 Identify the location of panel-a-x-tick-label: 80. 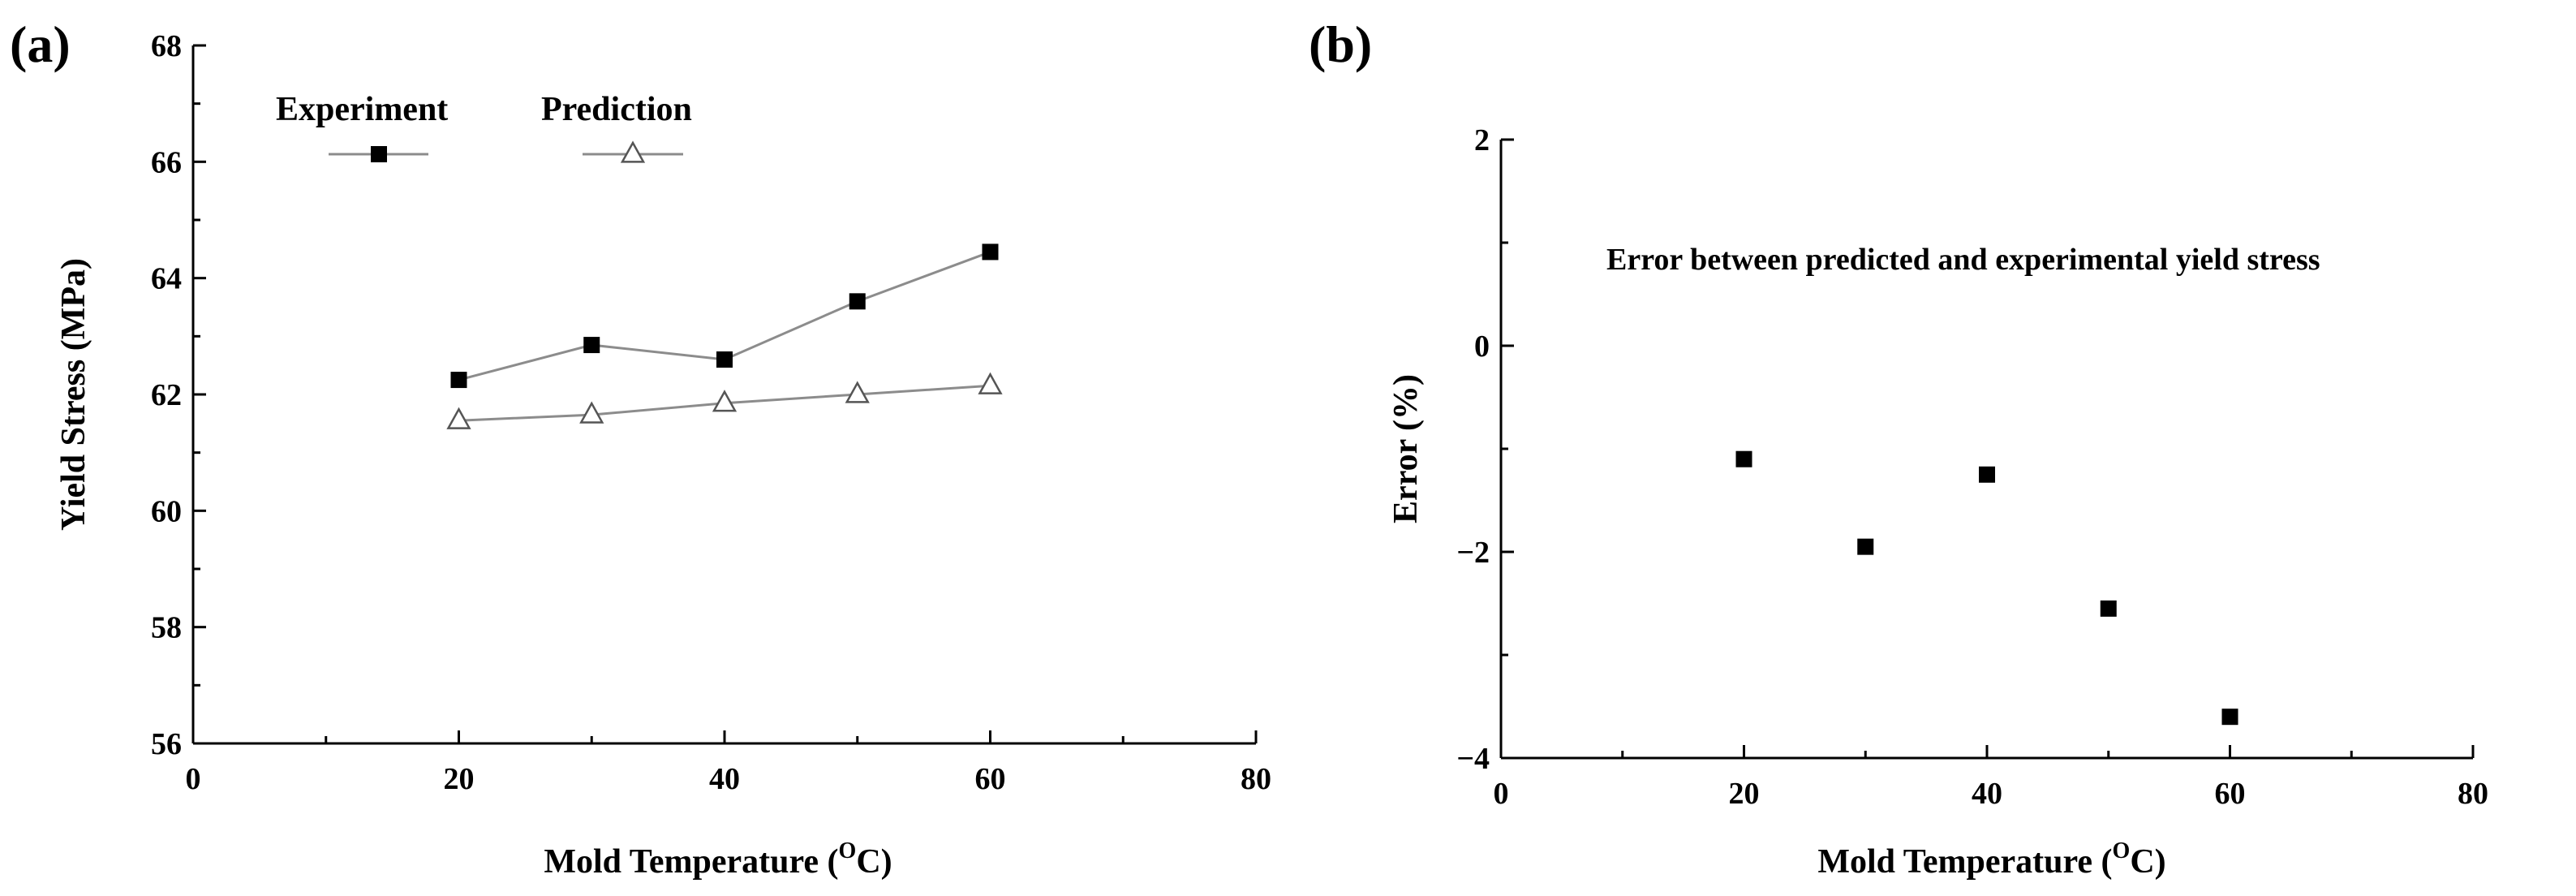
(1256, 779).